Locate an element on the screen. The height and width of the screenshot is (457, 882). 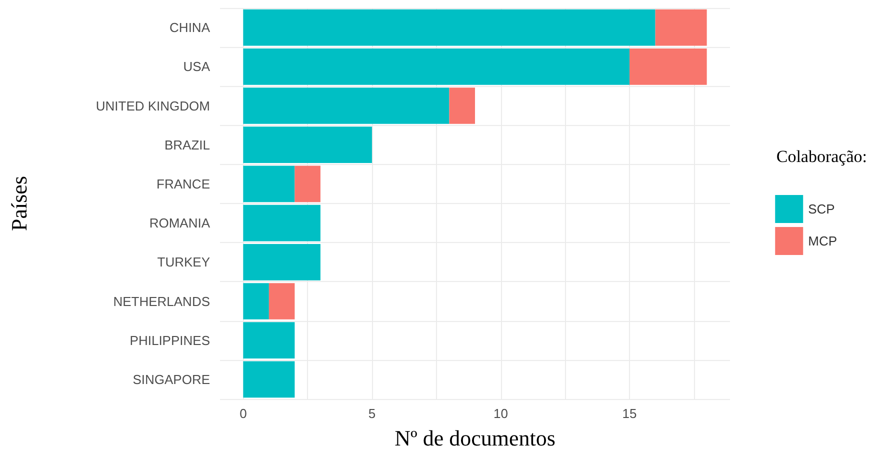
x-tick-label: 0 is located at coordinates (243, 413).